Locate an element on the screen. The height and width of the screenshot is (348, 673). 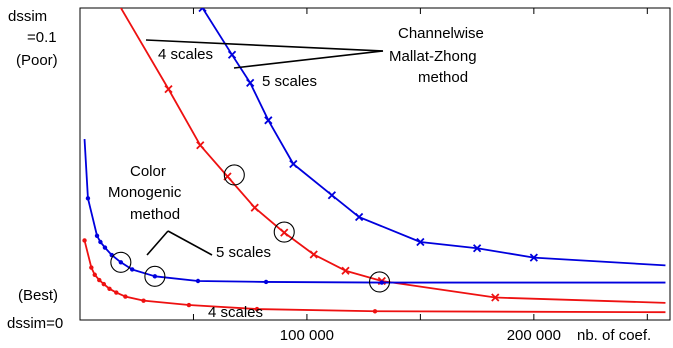
y-axis-bottom-label-line2: dssim=0 is located at coordinates (35, 323).